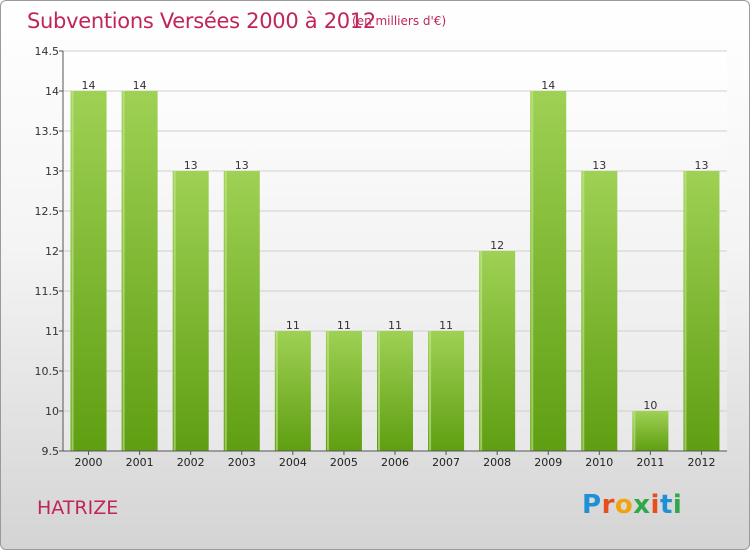 Image resolution: width=750 pixels, height=550 pixels. What do you see at coordinates (47, 131) in the screenshot?
I see `y-tick-label: 13.5` at bounding box center [47, 131].